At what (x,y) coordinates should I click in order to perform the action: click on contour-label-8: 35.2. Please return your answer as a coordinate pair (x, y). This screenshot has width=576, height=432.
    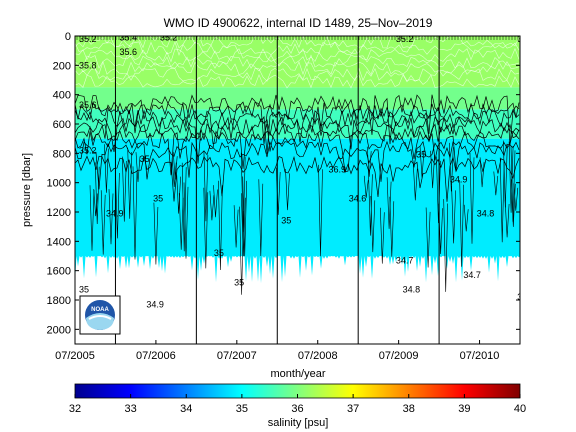
    Looking at the image, I should click on (88, 150).